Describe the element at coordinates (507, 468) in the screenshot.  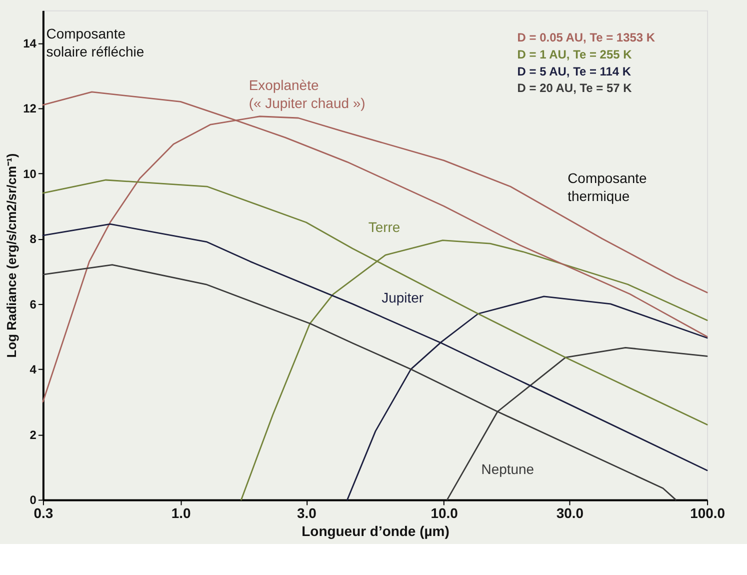
I see `annotation: Neptune` at that location.